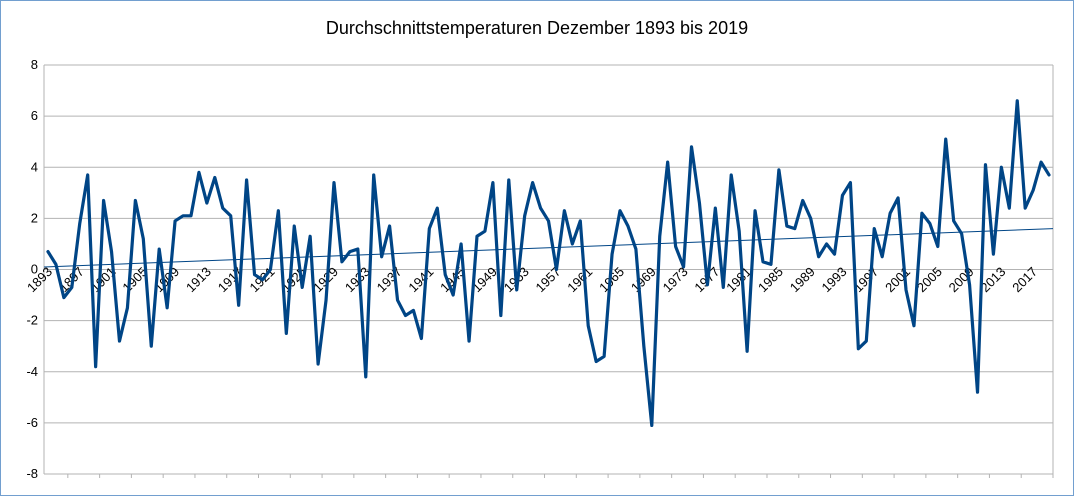 The width and height of the screenshot is (1074, 496). I want to click on y-tick-label: -8, so click(32, 473).